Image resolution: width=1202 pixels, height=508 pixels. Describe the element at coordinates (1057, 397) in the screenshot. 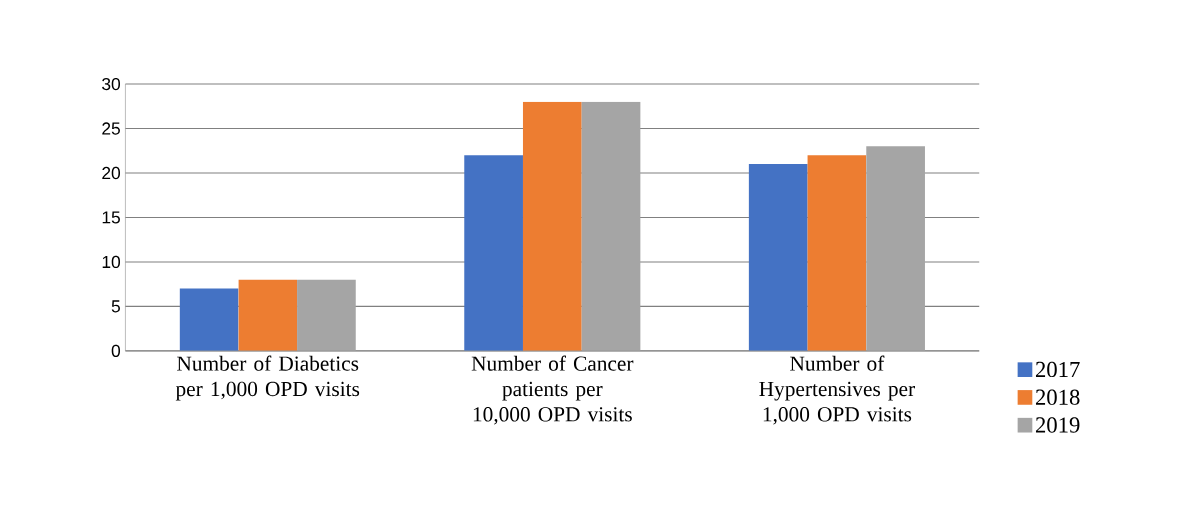

I see `legend-label: 2018` at that location.